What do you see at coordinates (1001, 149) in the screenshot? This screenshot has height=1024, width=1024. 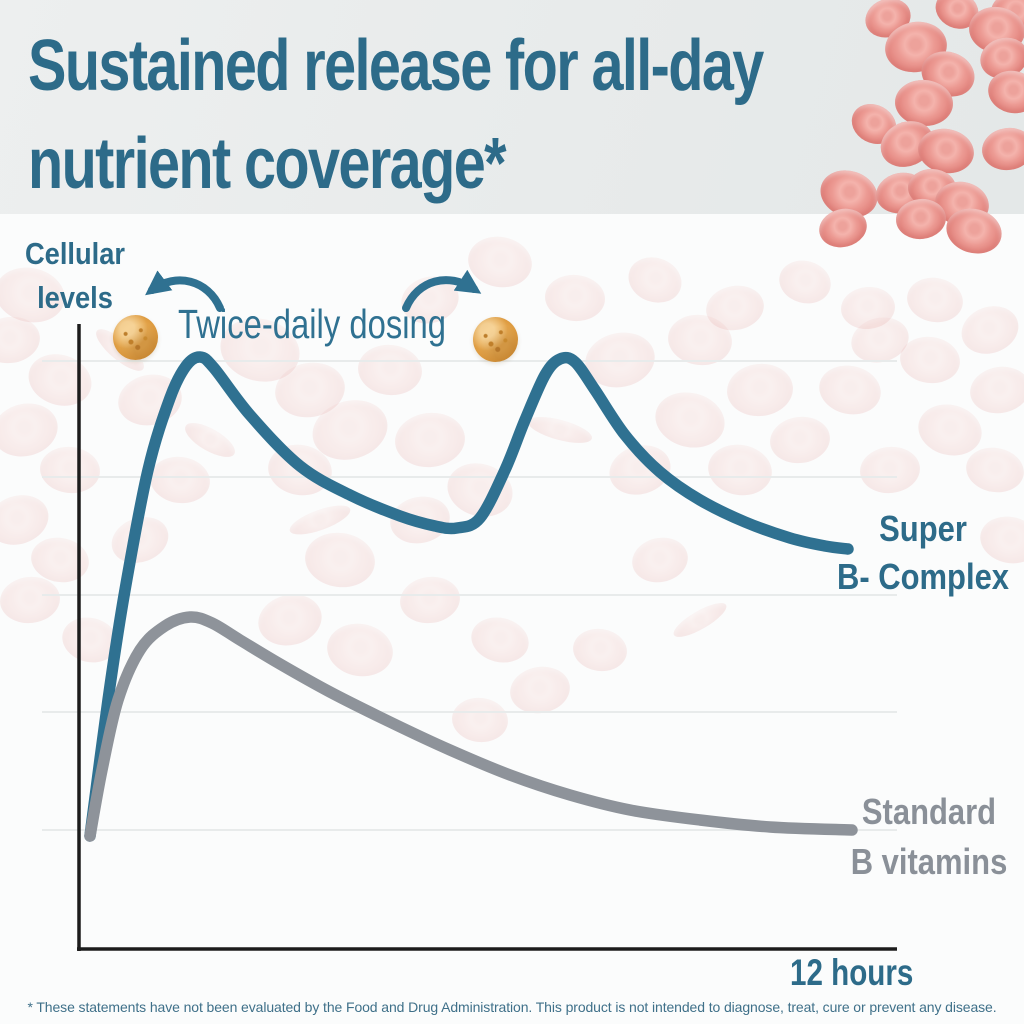 I see `blood-cell` at bounding box center [1001, 149].